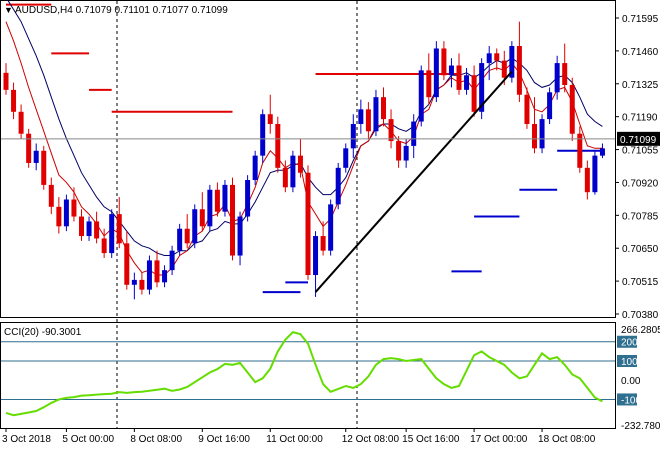 This screenshot has height=450, width=660. I want to click on price-tick-label: 0.71190, so click(640, 118).